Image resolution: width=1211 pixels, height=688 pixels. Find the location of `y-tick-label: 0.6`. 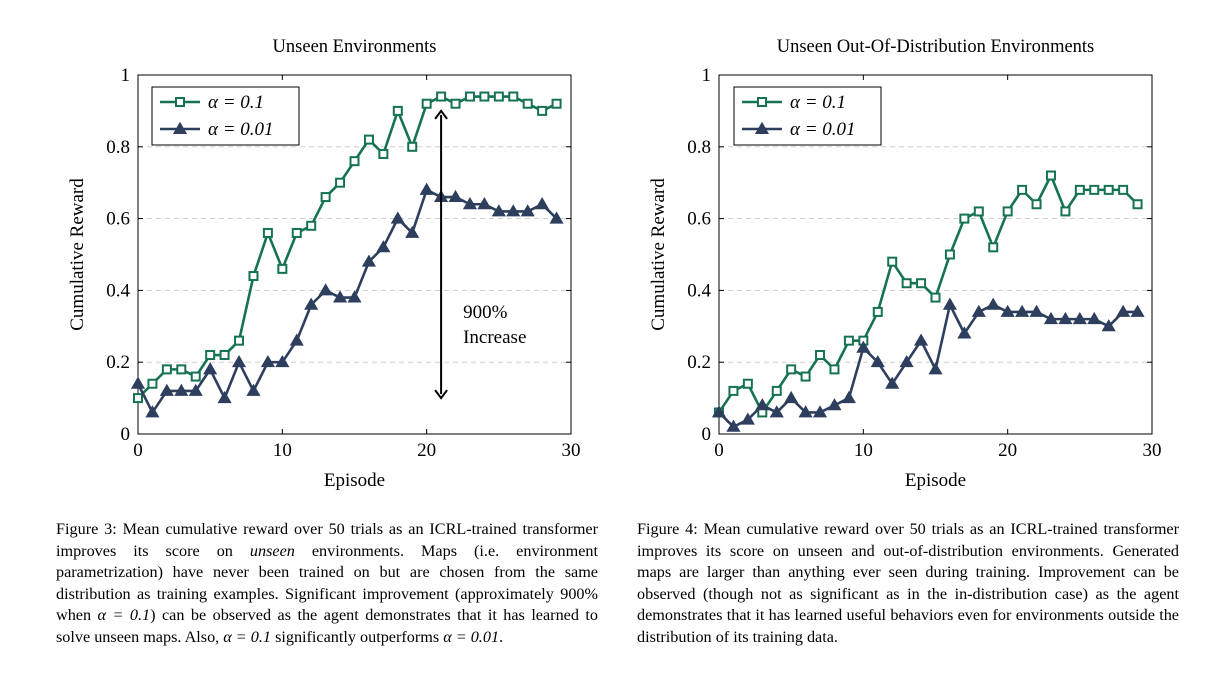

y-tick-label: 0.6 is located at coordinates (699, 219).